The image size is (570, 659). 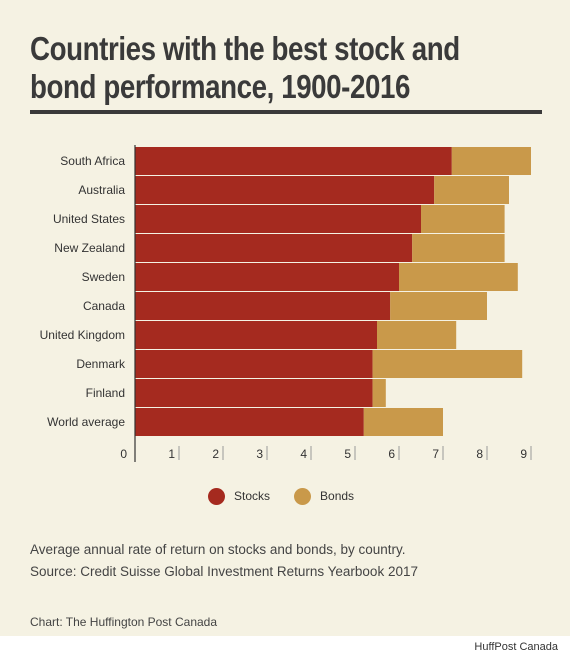 What do you see at coordinates (103, 277) in the screenshot?
I see `category-label: Sweden` at bounding box center [103, 277].